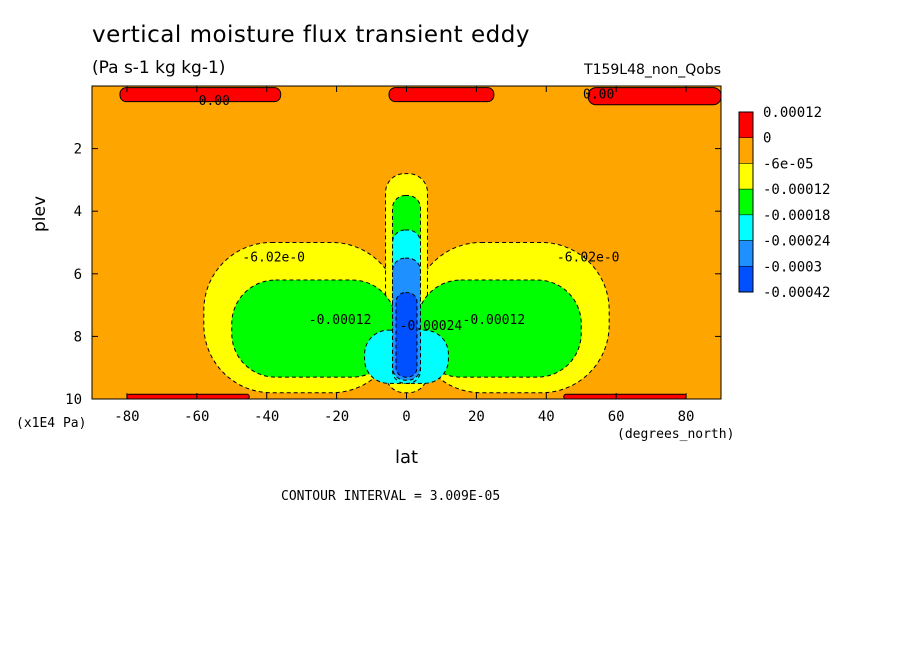 This screenshot has width=904, height=654. Describe the element at coordinates (796, 216) in the screenshot. I see `colorbar-label-4: -0.00018` at that location.